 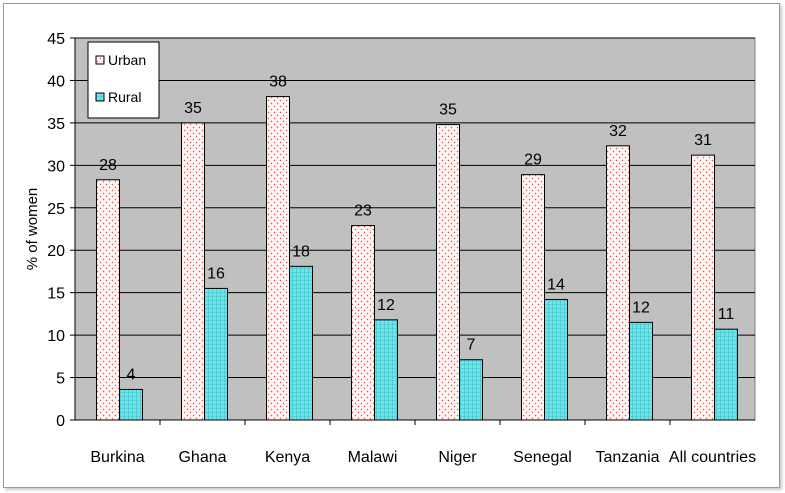 I want to click on data-label-urban: 32, so click(x=618, y=131).